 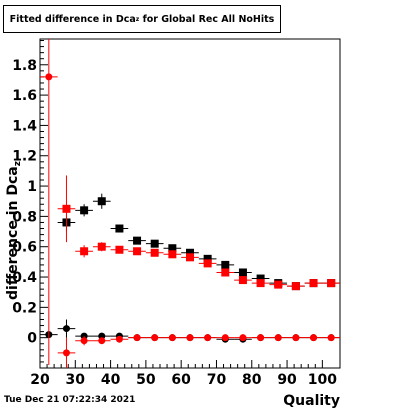 What do you see at coordinates (311, 401) in the screenshot?
I see `x-axis-label: Quality` at bounding box center [311, 401].